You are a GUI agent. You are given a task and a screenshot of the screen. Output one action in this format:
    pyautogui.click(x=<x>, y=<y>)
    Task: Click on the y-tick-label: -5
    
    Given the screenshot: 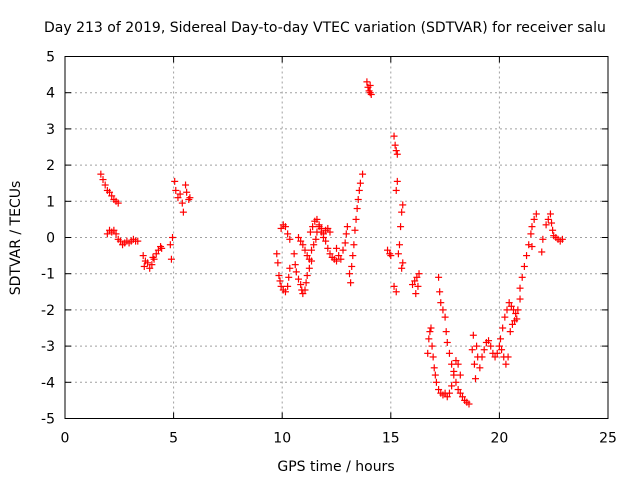 What is the action you would take?
    pyautogui.click(x=48, y=420)
    